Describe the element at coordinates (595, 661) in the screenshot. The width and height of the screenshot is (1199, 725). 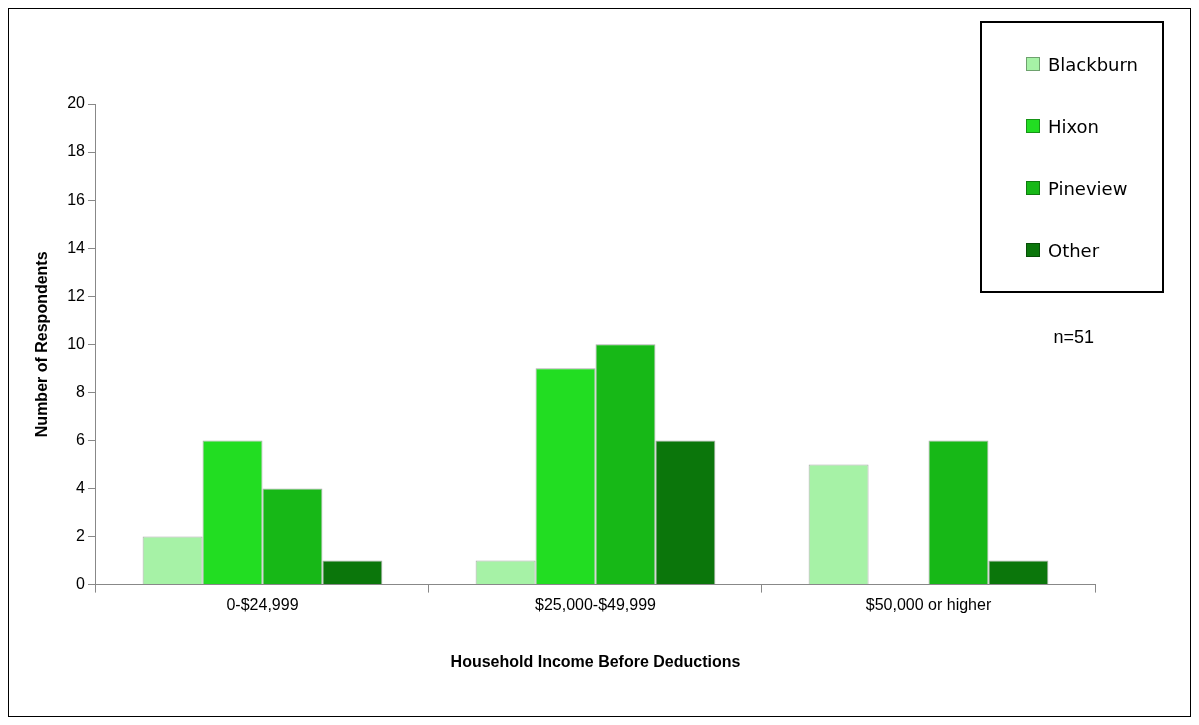
I see `x-axis-title: Household Income Before Deductions` at that location.